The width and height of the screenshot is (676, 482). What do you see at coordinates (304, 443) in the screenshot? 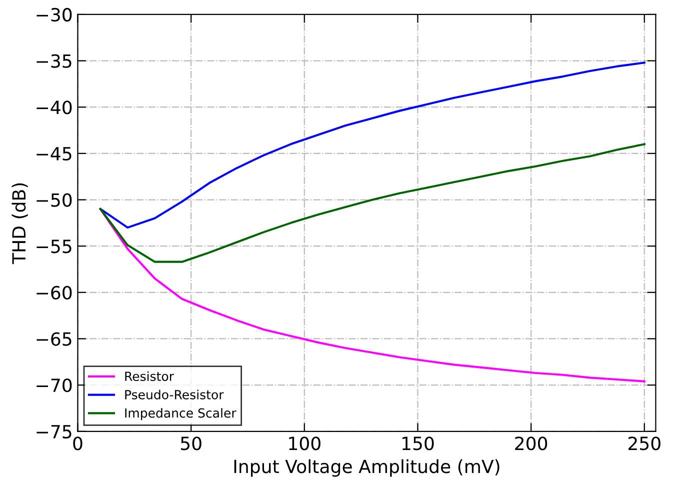
I see `x-tick-label: 100` at bounding box center [304, 443].